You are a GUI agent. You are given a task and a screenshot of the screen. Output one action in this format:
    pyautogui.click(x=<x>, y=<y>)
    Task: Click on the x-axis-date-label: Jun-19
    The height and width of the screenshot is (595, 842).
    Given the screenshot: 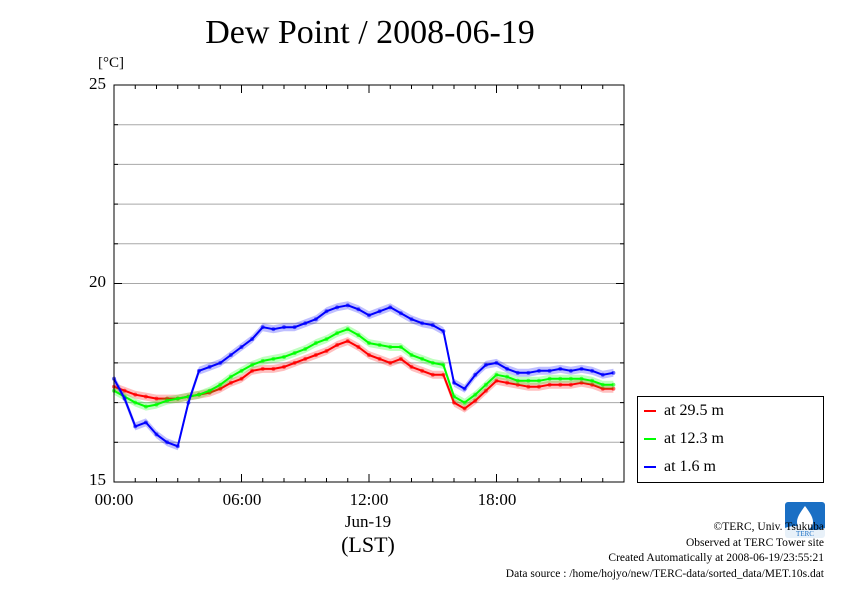 What is the action you would take?
    pyautogui.click(x=368, y=521)
    